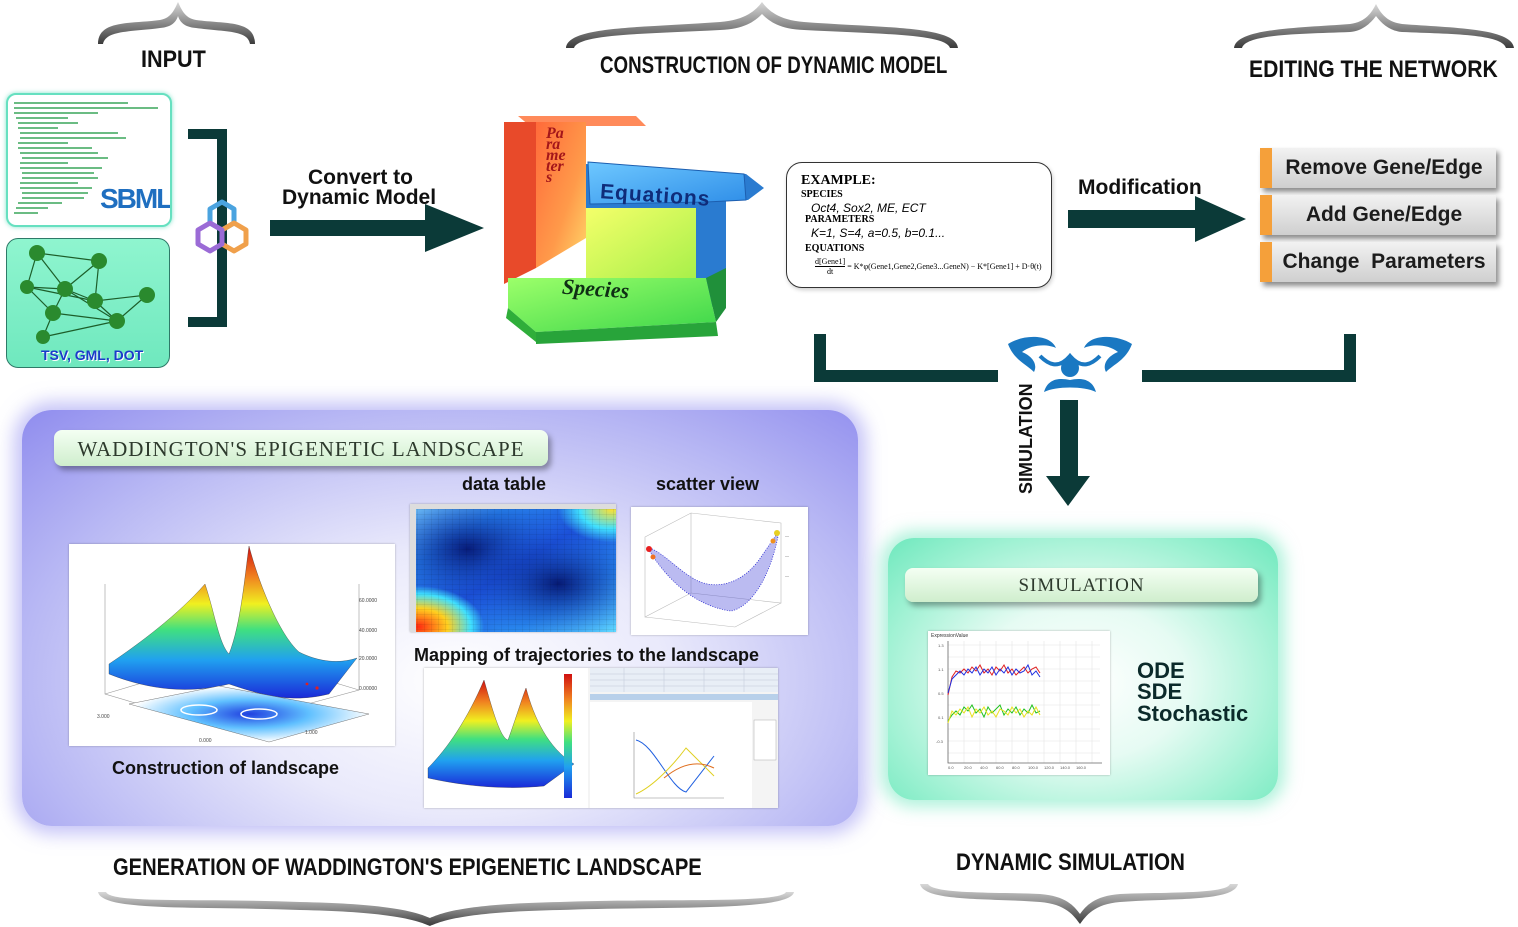  Describe the element at coordinates (301, 448) in the screenshot. I see `landscape-banner: WADDINGTON'S EPIGENETIC LANDSCAPE` at that location.